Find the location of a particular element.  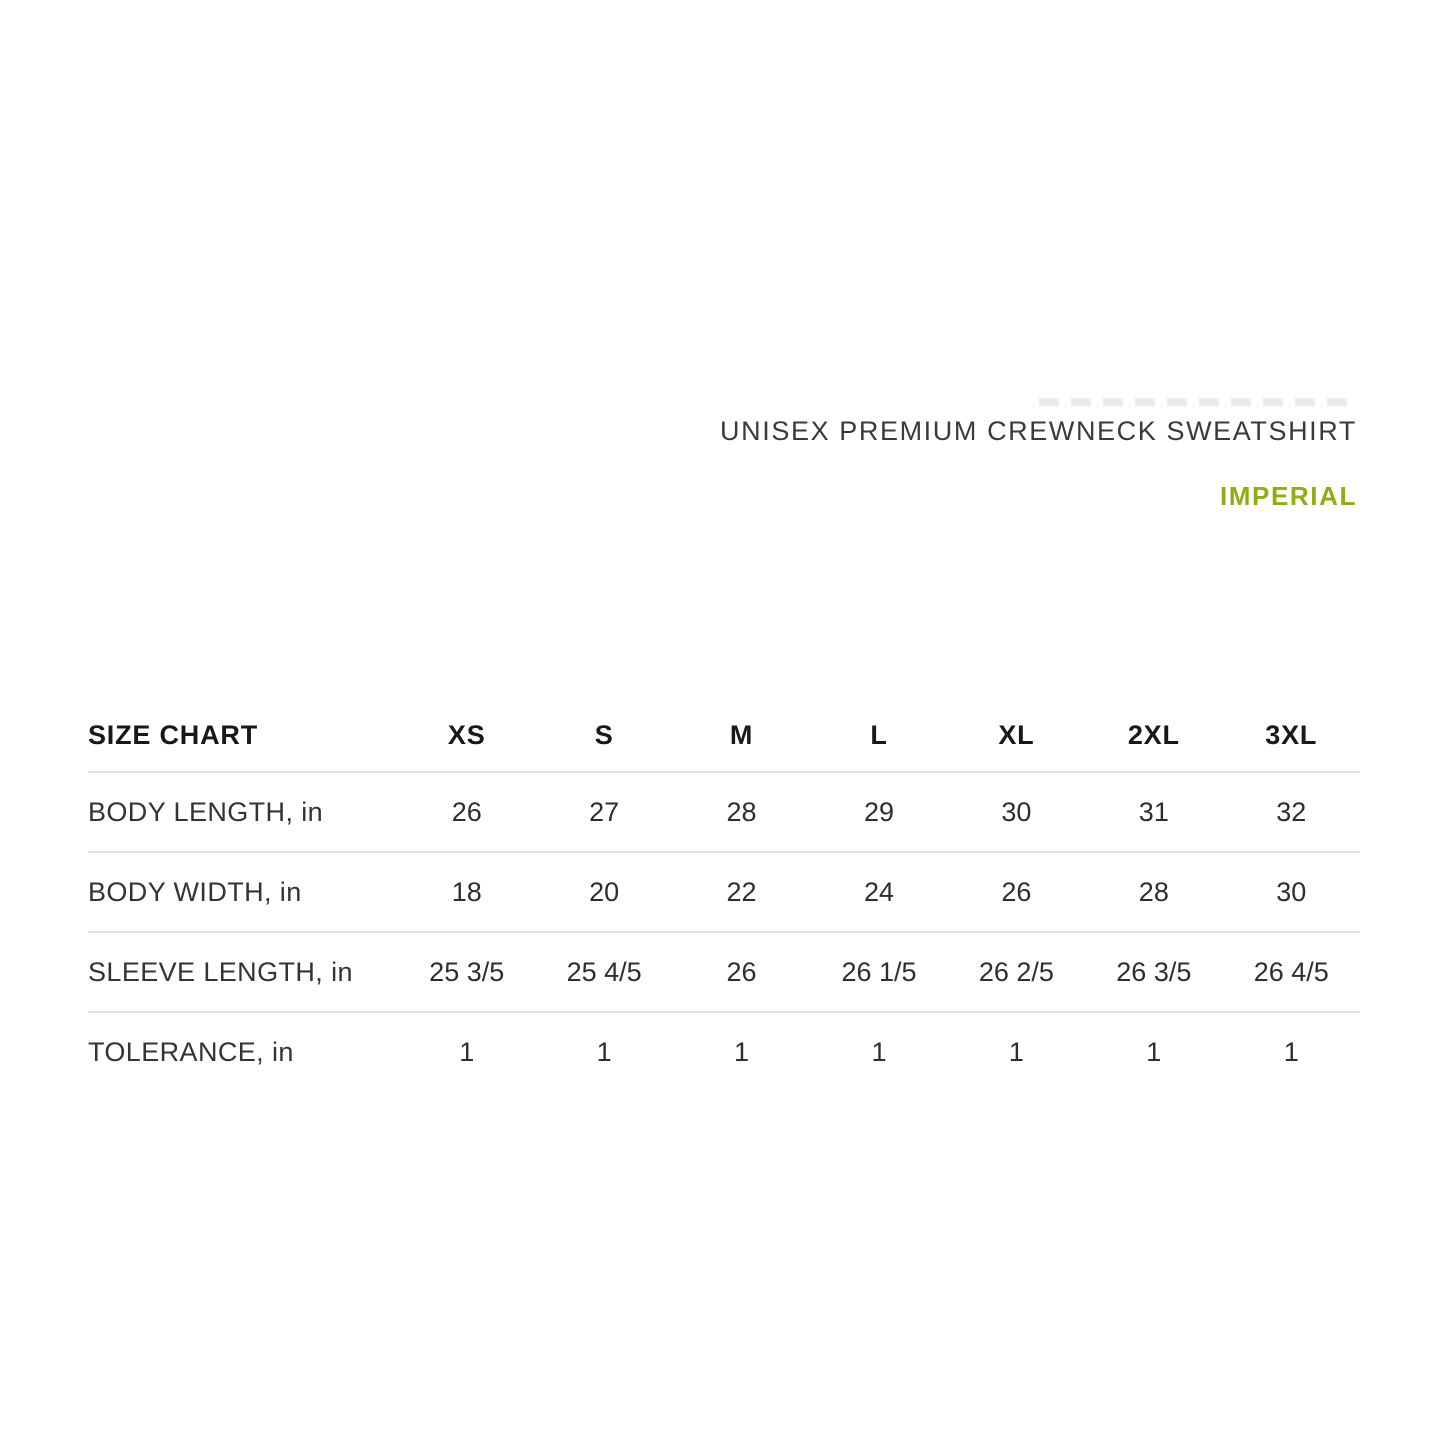

cell-value: 26 2/5 is located at coordinates (1016, 972).